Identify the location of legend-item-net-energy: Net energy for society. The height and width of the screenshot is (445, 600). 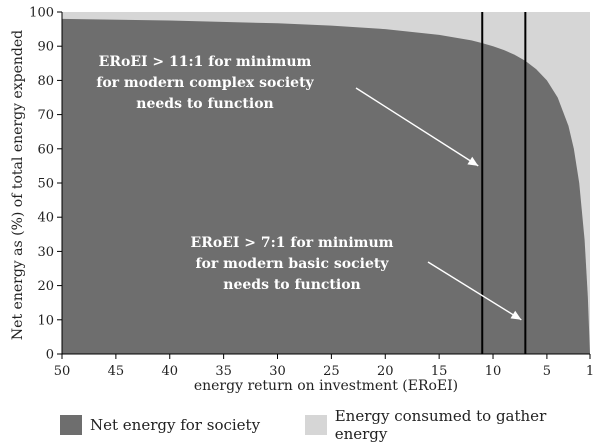
(160, 425).